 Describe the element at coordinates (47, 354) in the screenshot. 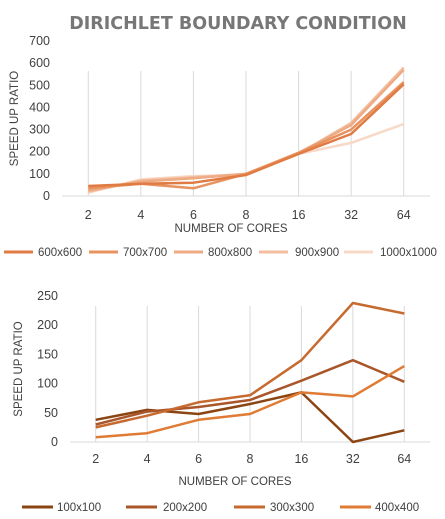

I see `y-tick-label: 150` at that location.